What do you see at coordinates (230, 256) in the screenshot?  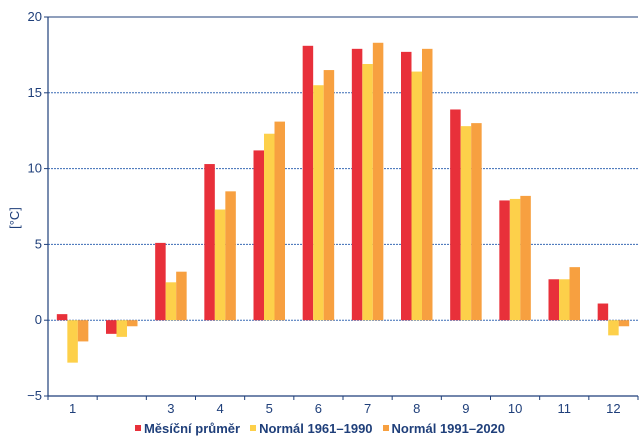 I see `bar-s2-m3` at bounding box center [230, 256].